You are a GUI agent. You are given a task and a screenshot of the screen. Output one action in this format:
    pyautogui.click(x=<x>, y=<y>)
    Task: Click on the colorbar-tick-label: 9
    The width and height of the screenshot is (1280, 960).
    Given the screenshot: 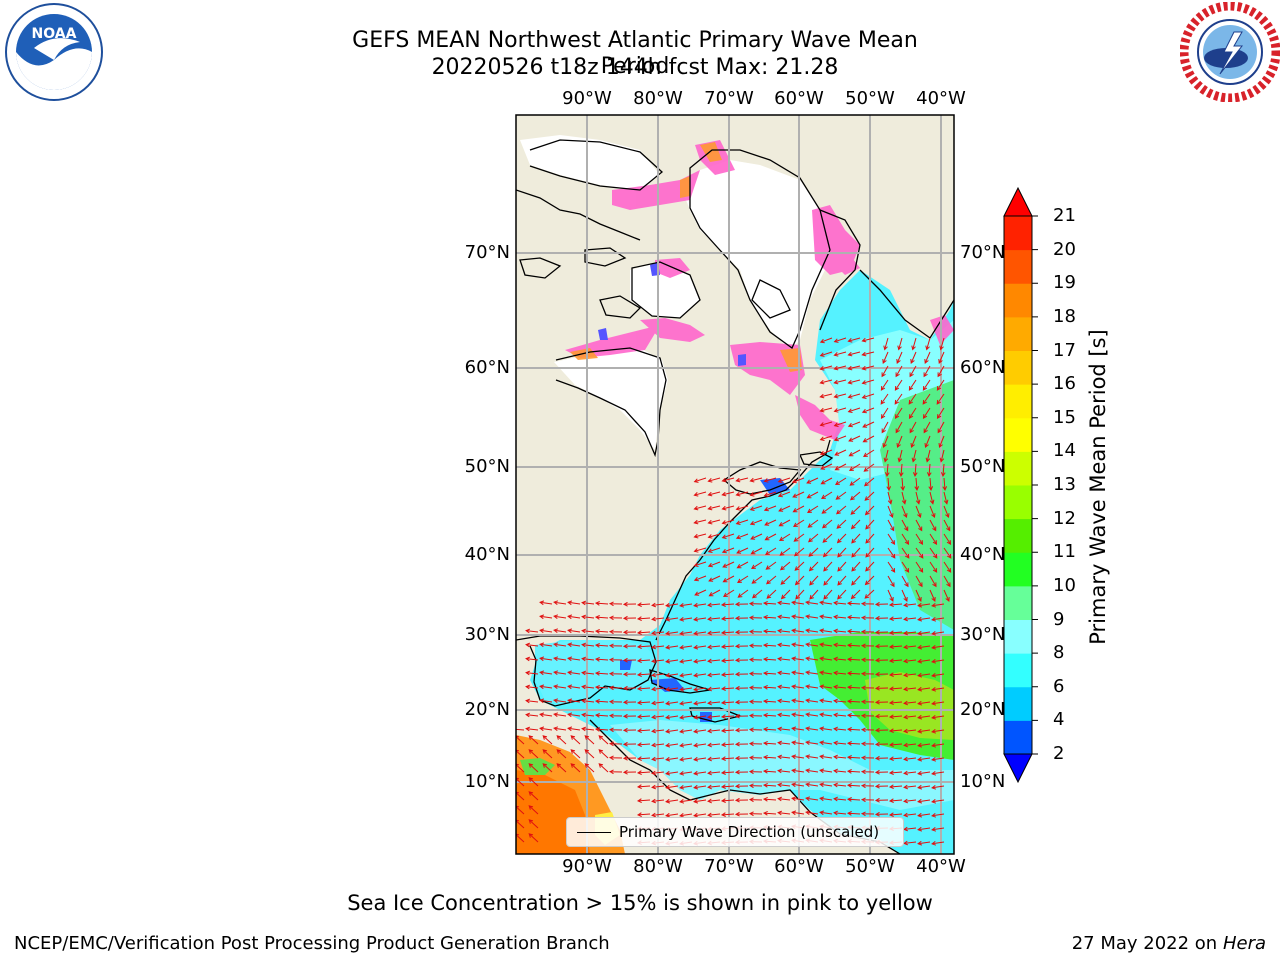 What is the action you would take?
    pyautogui.click(x=1059, y=619)
    